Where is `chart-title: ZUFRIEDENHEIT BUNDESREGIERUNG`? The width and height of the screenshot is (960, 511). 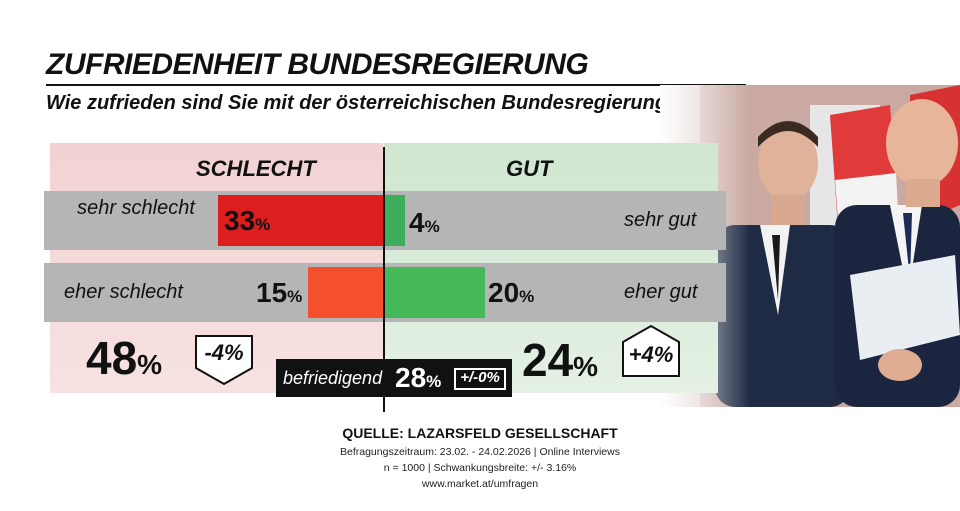 chart-title: ZUFRIEDENHEIT BUNDESREGIERUNG is located at coordinates (317, 64).